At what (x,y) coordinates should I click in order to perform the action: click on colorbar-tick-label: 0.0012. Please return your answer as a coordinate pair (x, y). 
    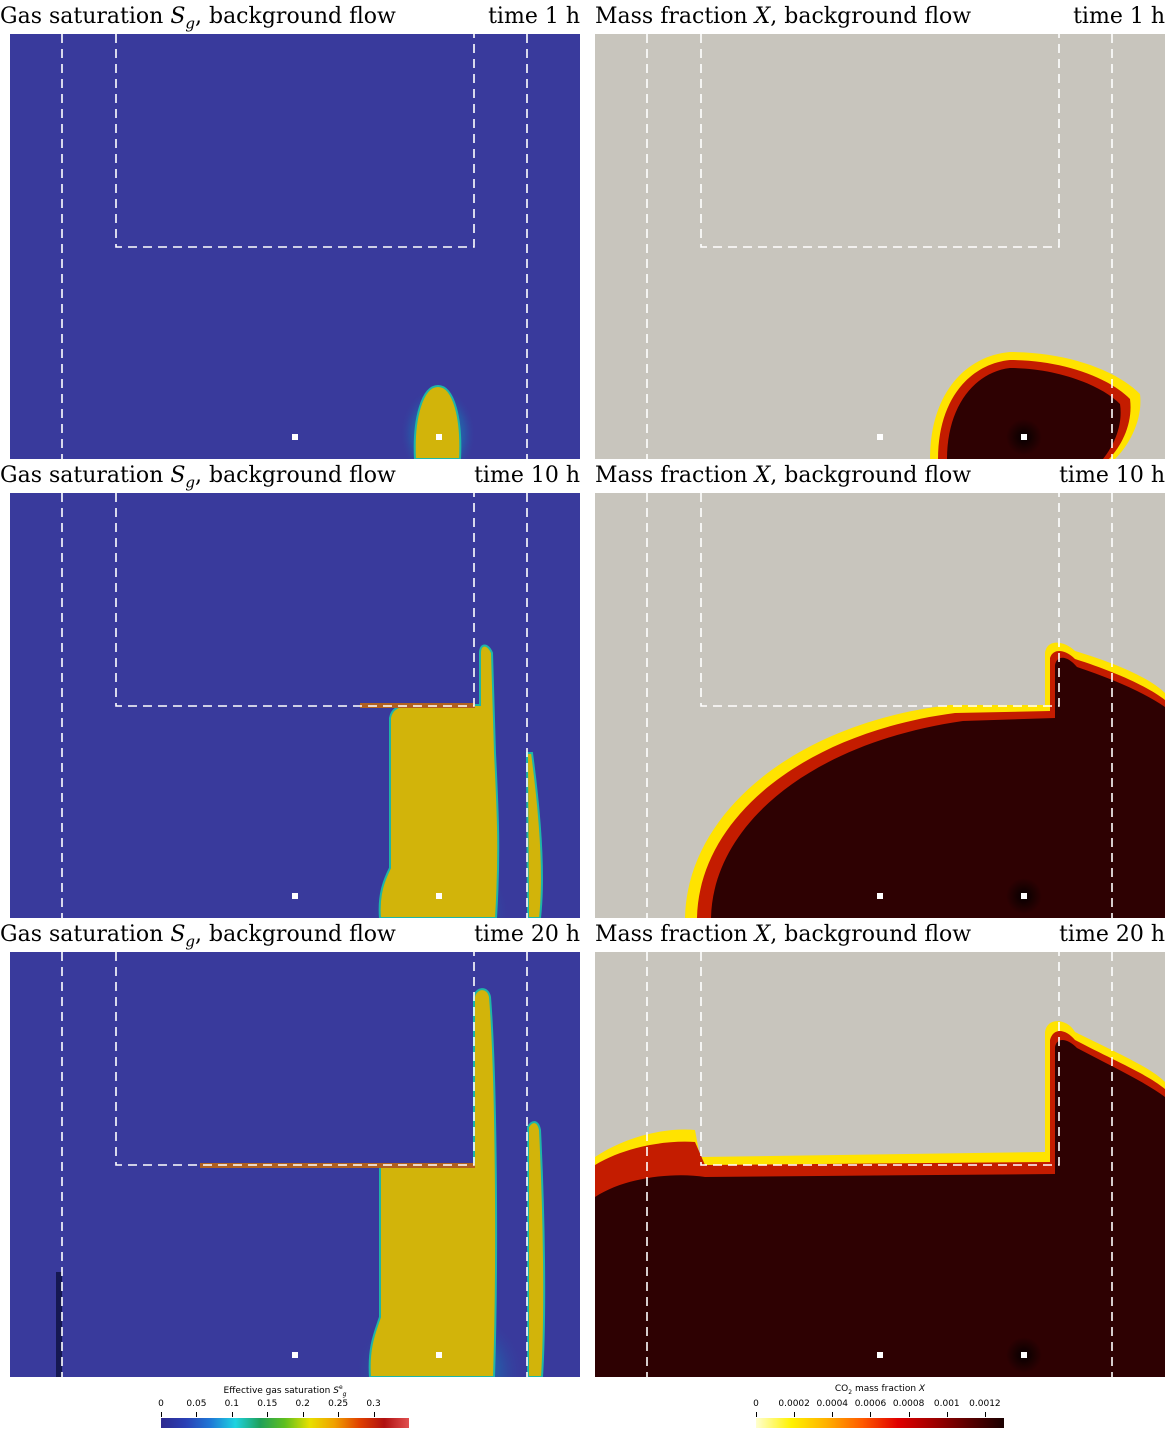
    Looking at the image, I should click on (985, 1404).